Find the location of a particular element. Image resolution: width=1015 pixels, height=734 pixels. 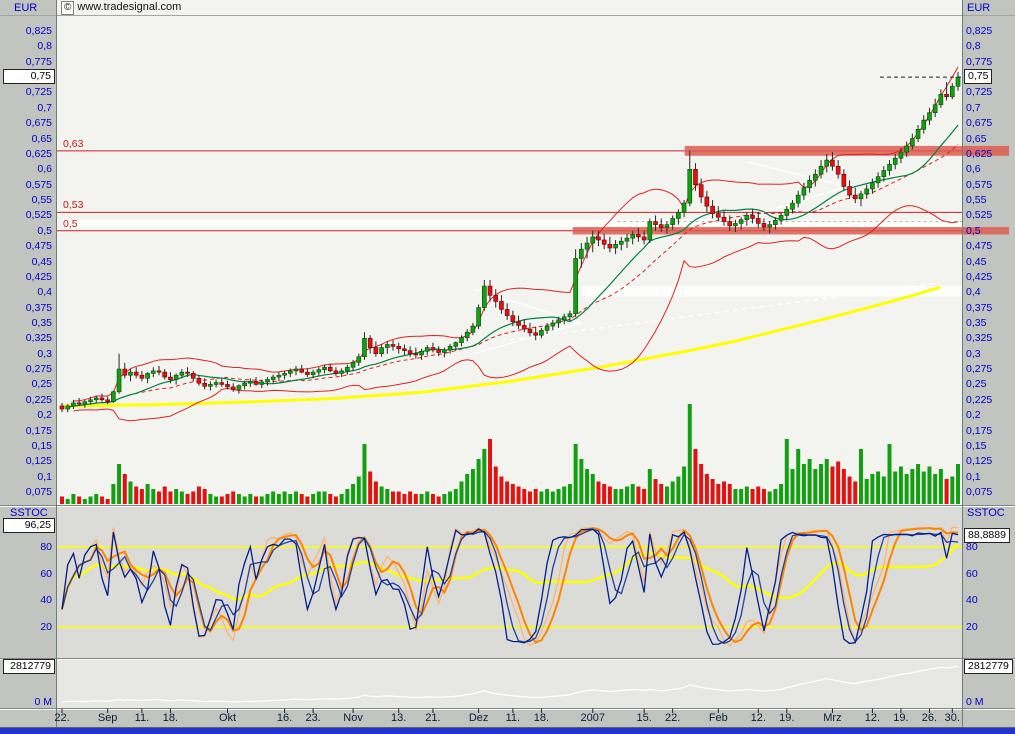

stoch-slow-raw-line is located at coordinates (510, 586).